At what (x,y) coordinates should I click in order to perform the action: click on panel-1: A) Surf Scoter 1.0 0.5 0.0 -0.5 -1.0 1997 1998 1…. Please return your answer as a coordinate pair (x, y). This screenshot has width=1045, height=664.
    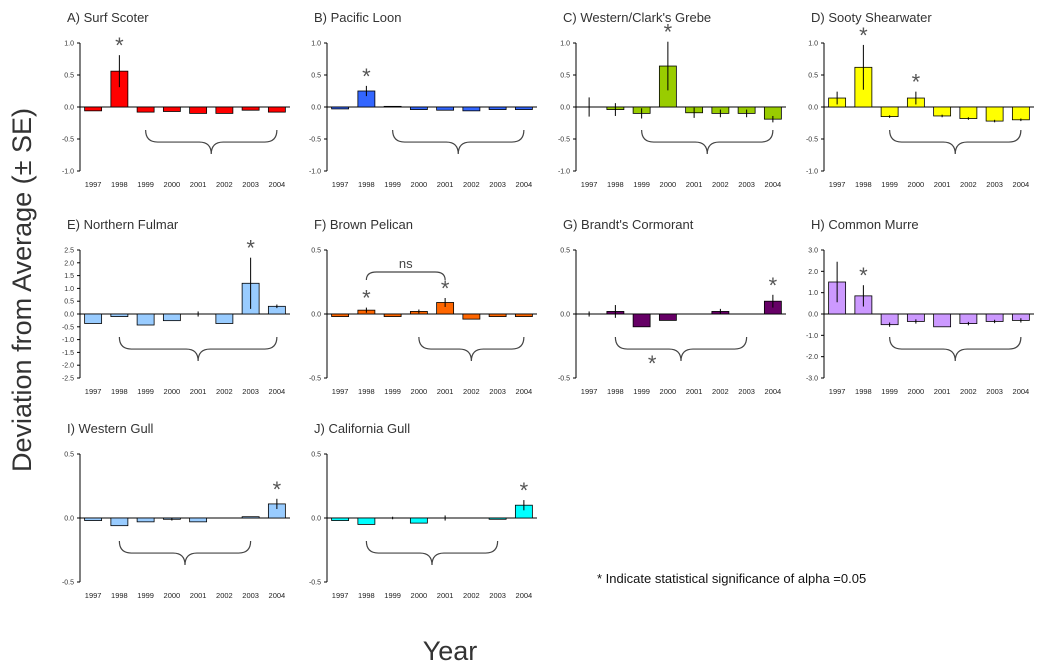
    Looking at the image, I should click on (176, 99).